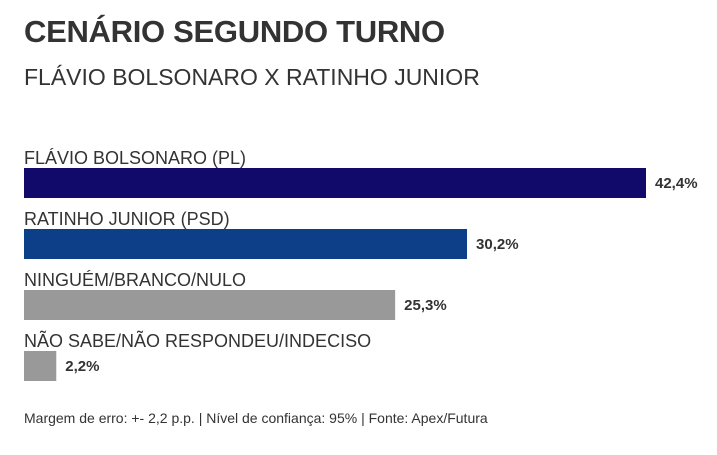 This screenshot has height=455, width=717. Describe the element at coordinates (135, 158) in the screenshot. I see `category-label: FLÁVIO BOLSONARO (PL)` at that location.